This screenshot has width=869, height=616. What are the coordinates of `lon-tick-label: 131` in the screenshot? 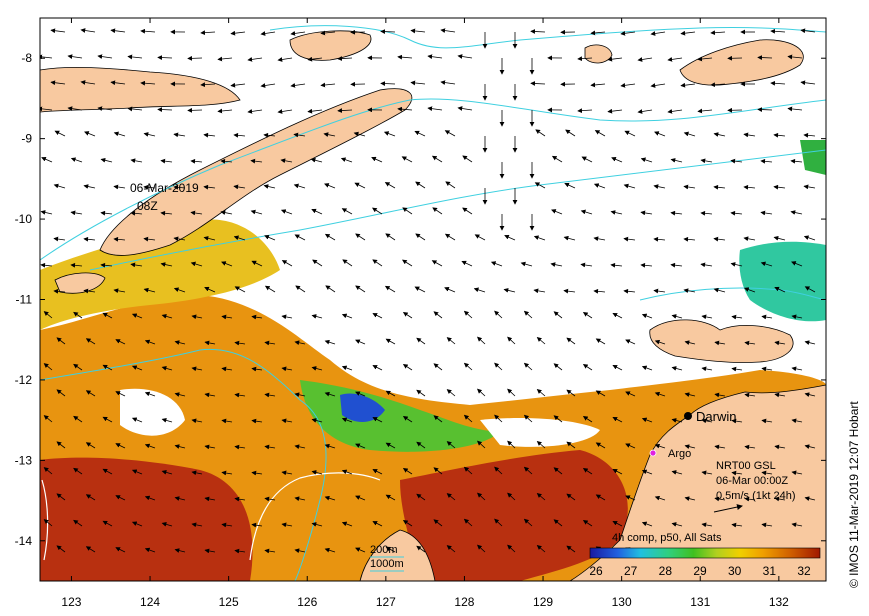 It's located at (700, 602).